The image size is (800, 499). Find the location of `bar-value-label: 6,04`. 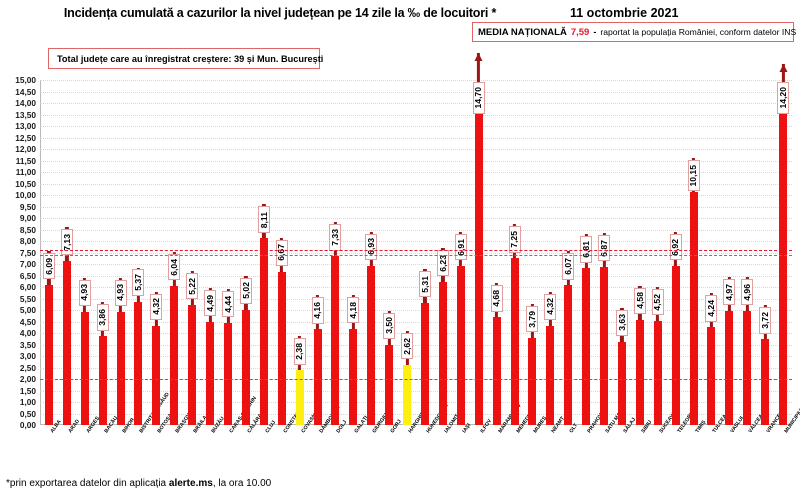

bar-value-label: 6,04 is located at coordinates (174, 267).